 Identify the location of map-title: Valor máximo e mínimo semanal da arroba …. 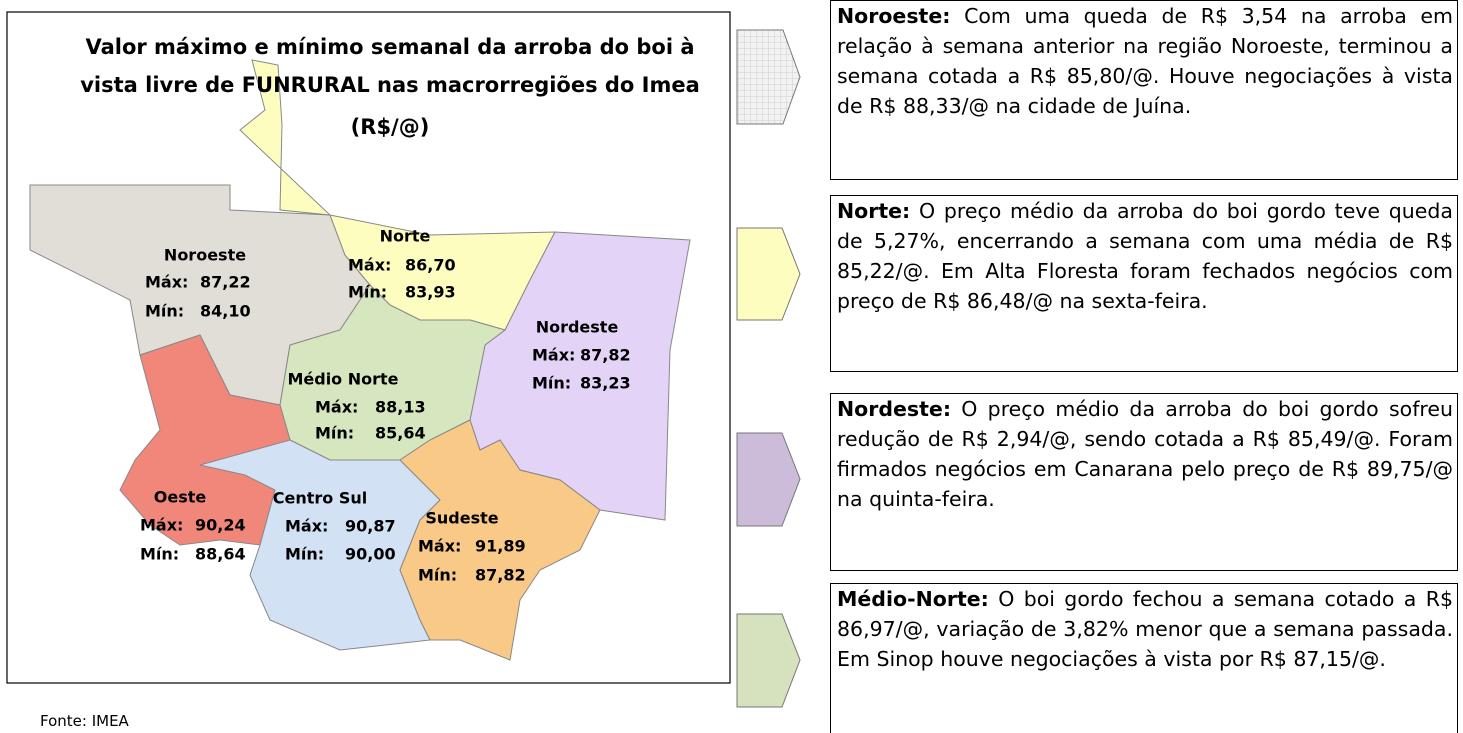
(389, 47).